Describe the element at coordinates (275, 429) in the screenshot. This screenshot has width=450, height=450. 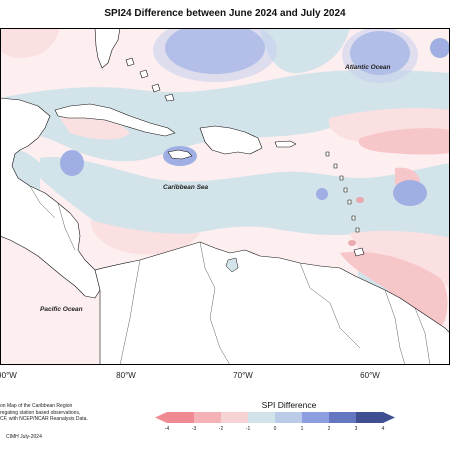
I see `legend-tick-label: 0` at that location.